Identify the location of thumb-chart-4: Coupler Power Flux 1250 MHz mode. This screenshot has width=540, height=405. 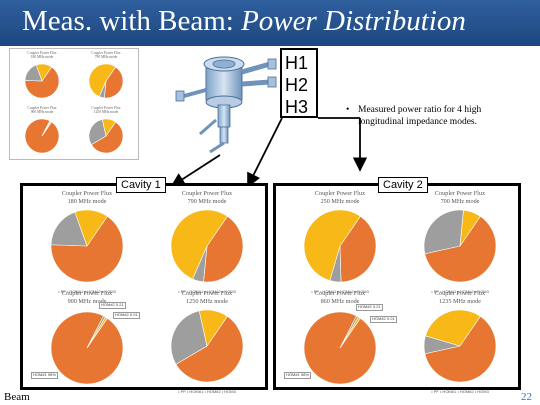
(106, 132).